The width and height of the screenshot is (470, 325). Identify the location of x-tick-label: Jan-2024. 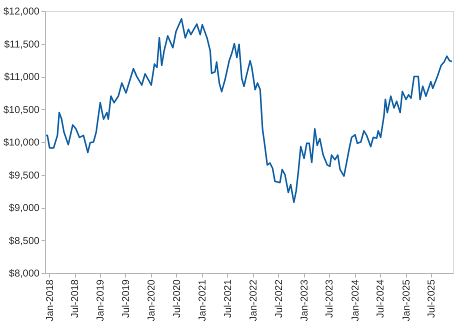
(356, 300).